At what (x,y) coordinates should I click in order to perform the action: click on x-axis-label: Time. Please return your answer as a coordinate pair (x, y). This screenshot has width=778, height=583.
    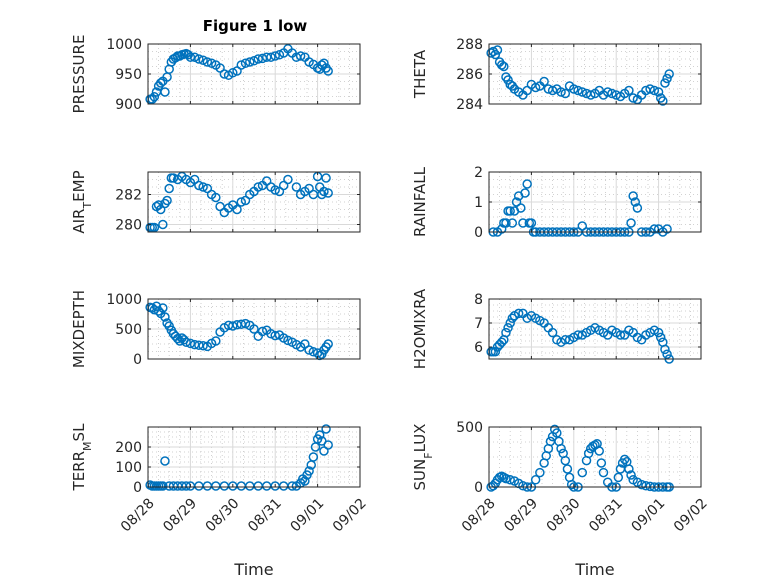
    Looking at the image, I should click on (594, 569).